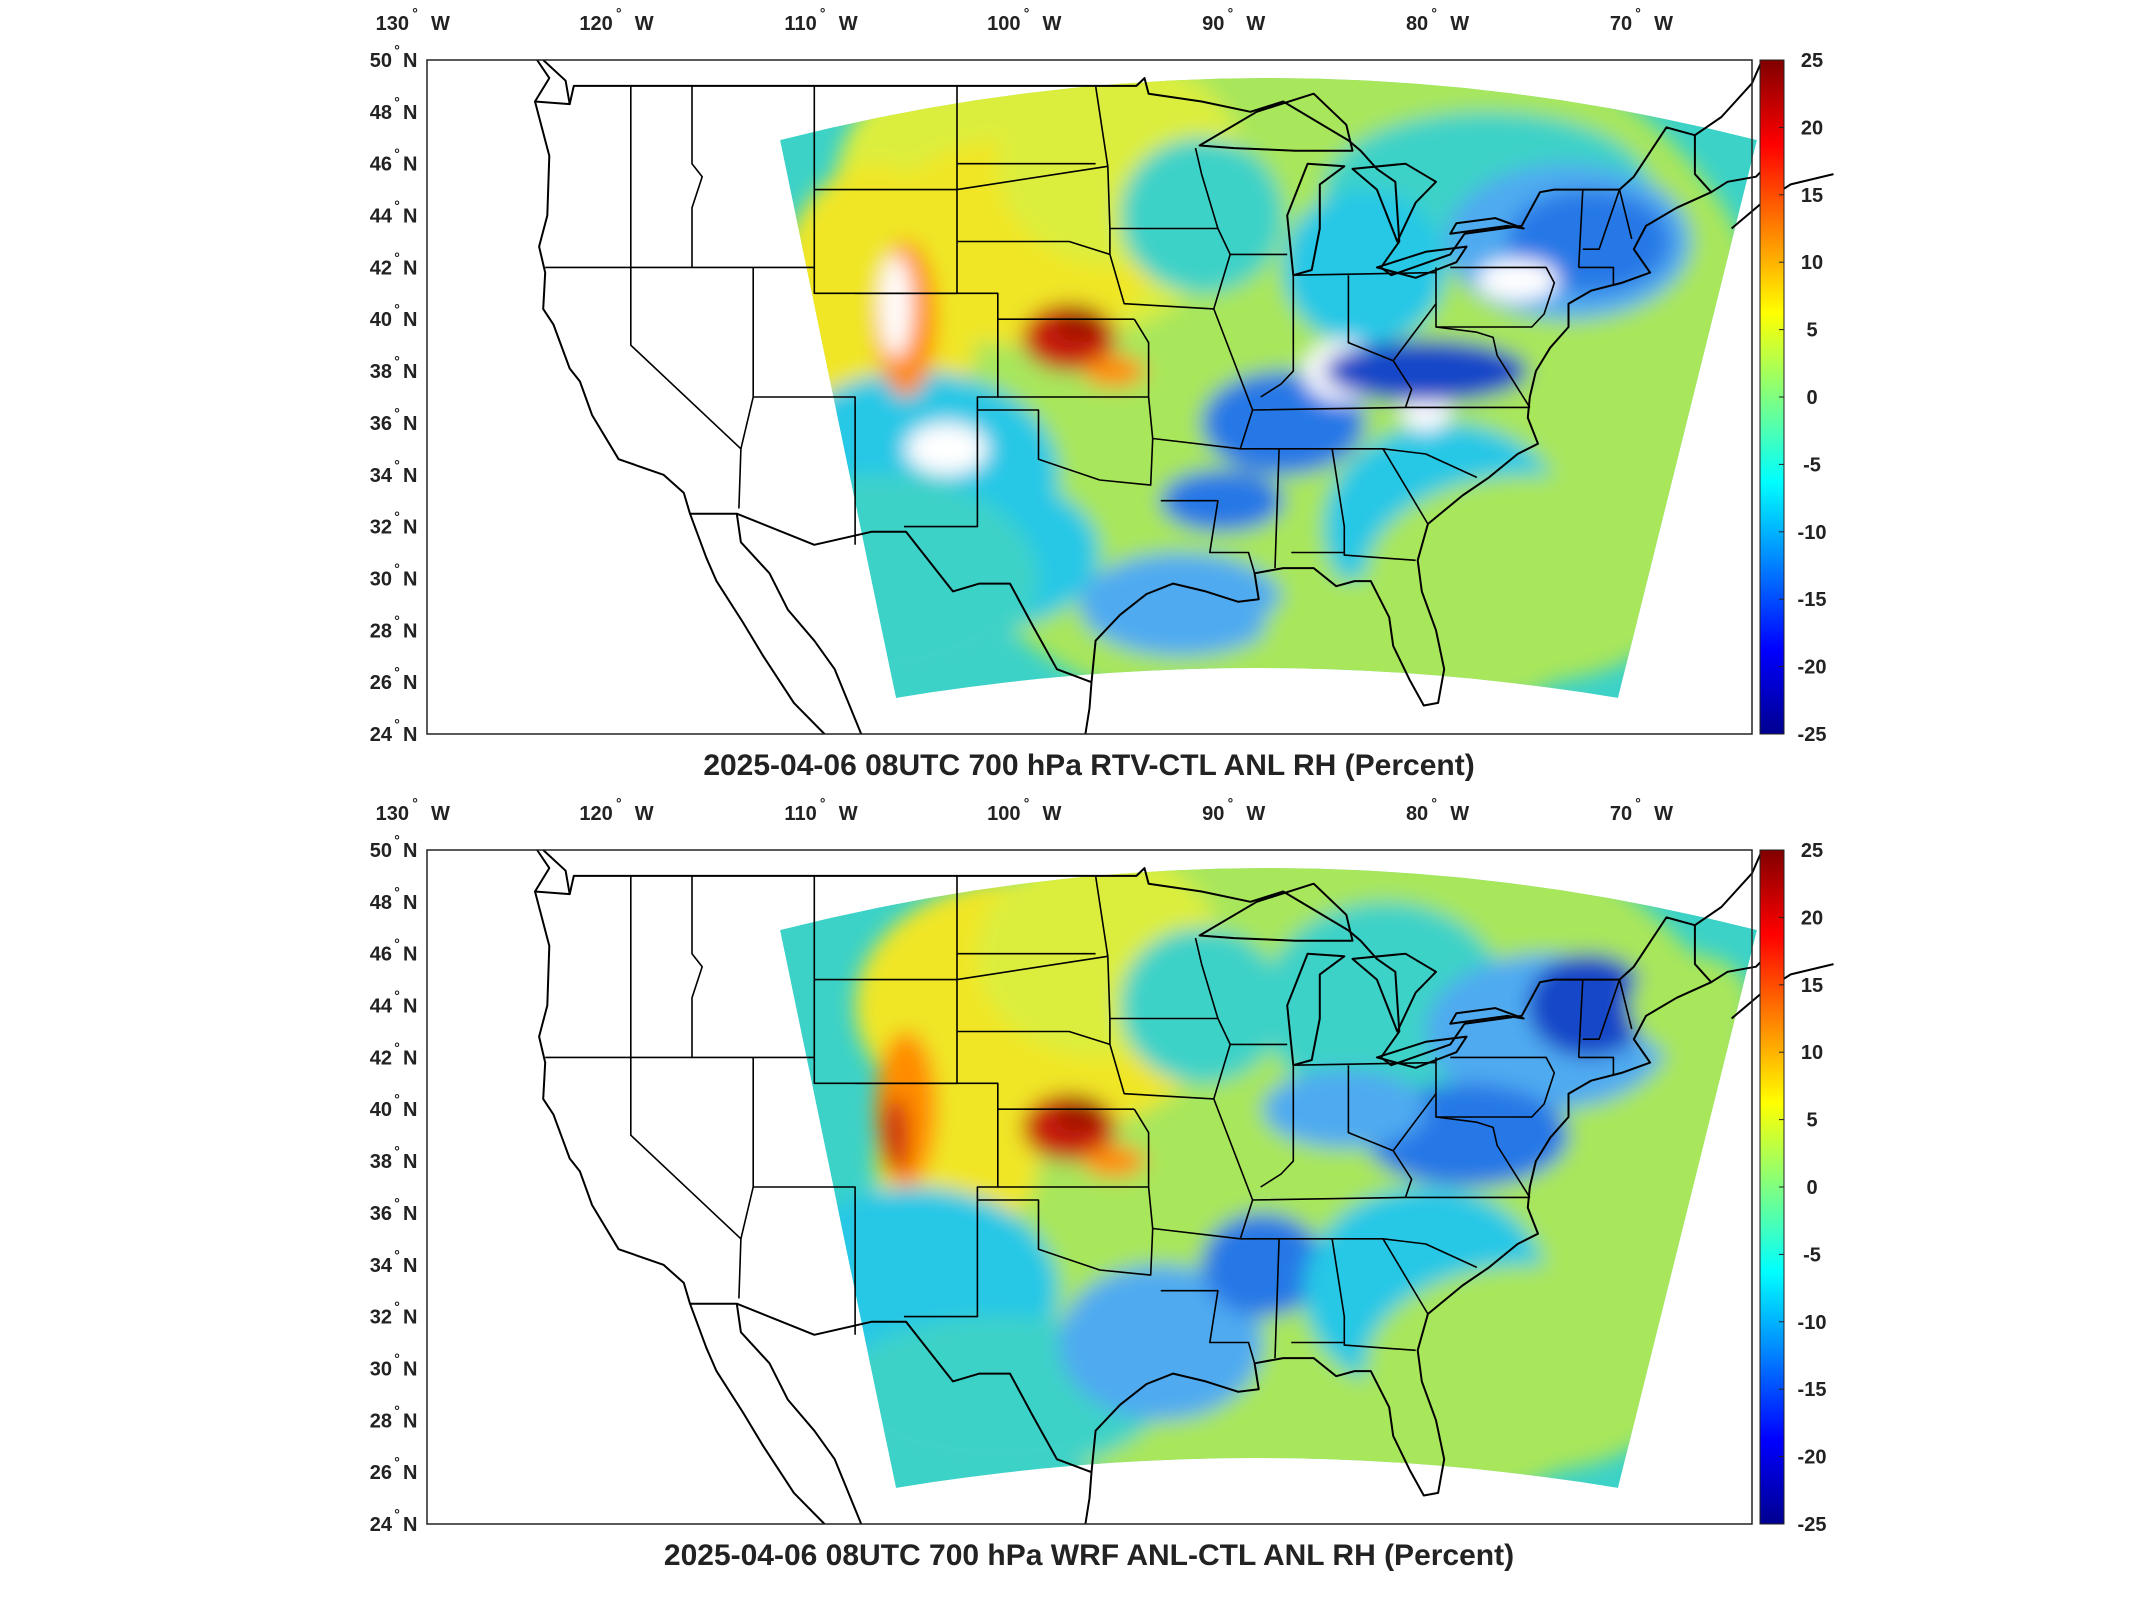 This screenshot has height=1600, width=2133. Describe the element at coordinates (1641, 20) in the screenshot. I see `longitude-tick-label: 70 ° W` at that location.